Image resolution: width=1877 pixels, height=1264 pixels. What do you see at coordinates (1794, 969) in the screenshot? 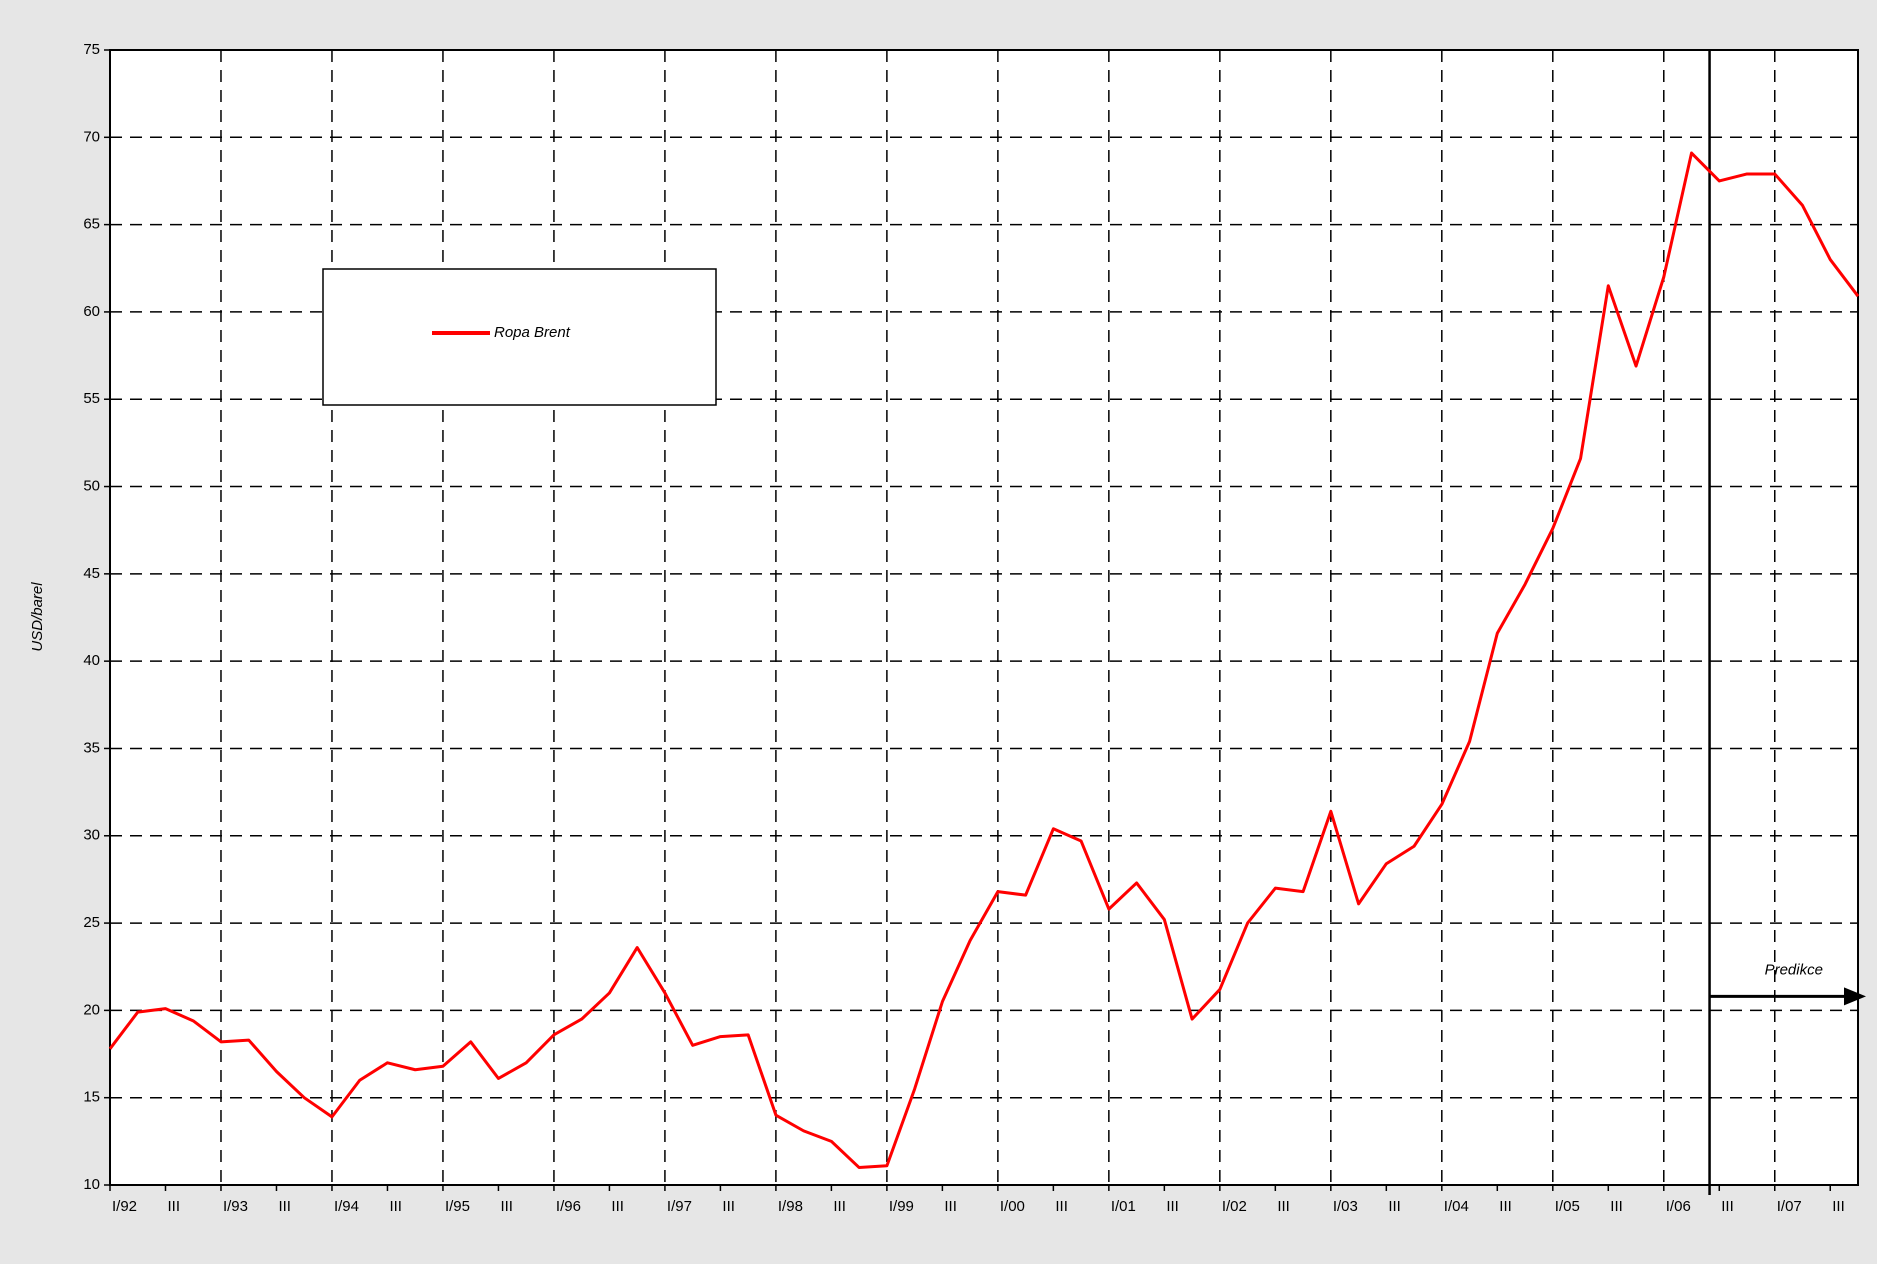
I see `annotation: Predikce` at bounding box center [1794, 969].